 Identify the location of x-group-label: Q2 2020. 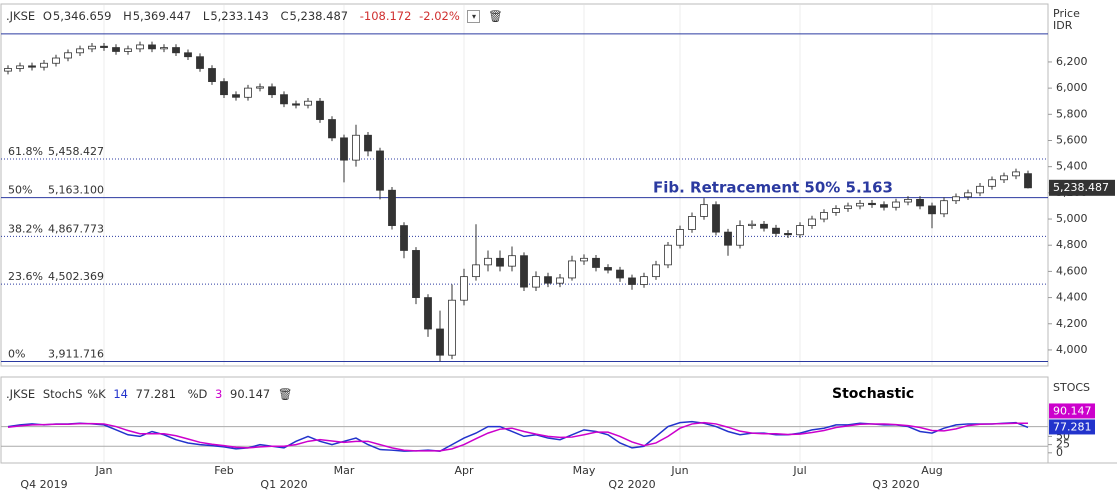
(631, 484).